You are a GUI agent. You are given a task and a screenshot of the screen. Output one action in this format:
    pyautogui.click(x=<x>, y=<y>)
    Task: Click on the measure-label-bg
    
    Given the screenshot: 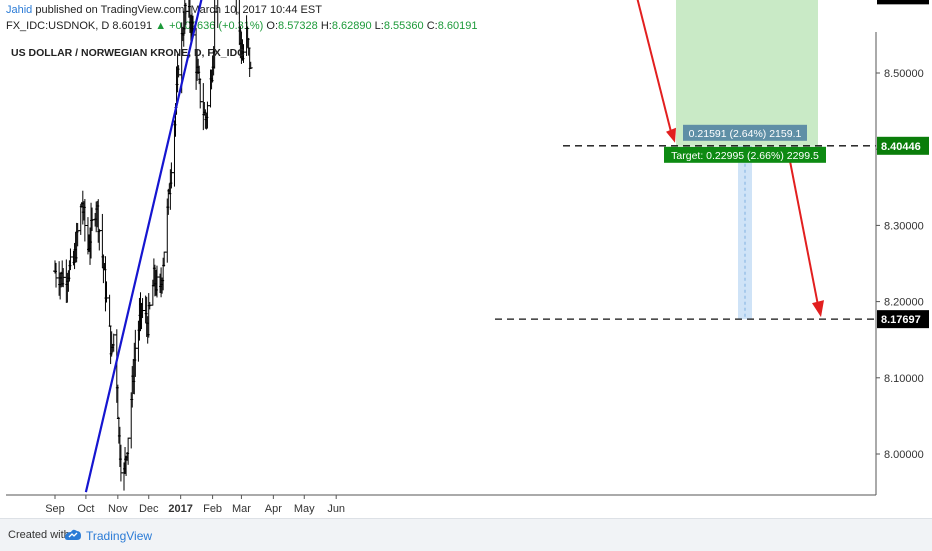 What is the action you would take?
    pyautogui.click(x=745, y=132)
    